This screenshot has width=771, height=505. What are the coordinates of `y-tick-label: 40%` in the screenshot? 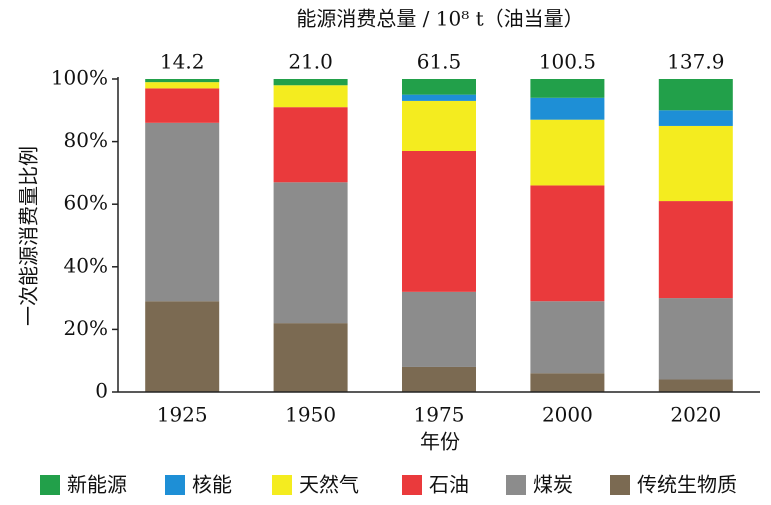 It's located at (86, 265).